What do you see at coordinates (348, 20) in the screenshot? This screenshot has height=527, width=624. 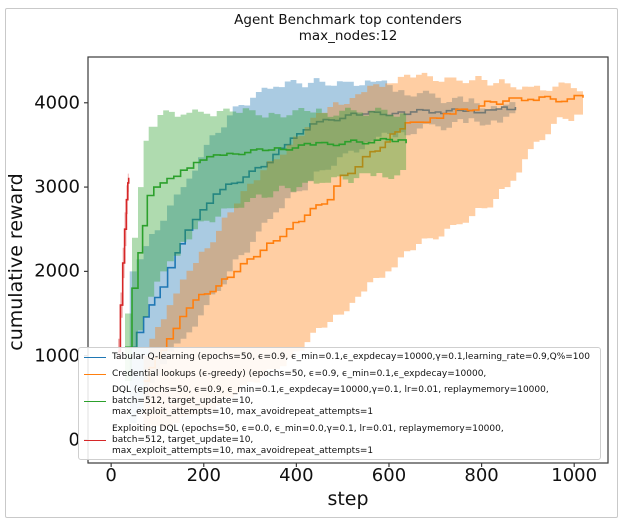 I see `chart-title-line1: Agent Benchmark top contenders` at bounding box center [348, 20].